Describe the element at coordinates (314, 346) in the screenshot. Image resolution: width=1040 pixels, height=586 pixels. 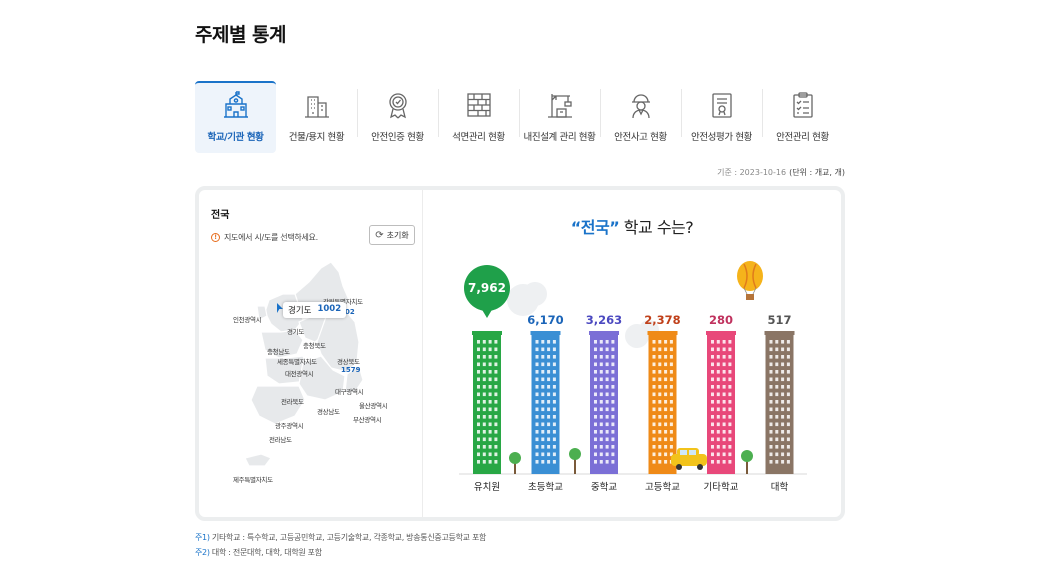
I see `map-label-chungbuk: 충청북도` at that location.